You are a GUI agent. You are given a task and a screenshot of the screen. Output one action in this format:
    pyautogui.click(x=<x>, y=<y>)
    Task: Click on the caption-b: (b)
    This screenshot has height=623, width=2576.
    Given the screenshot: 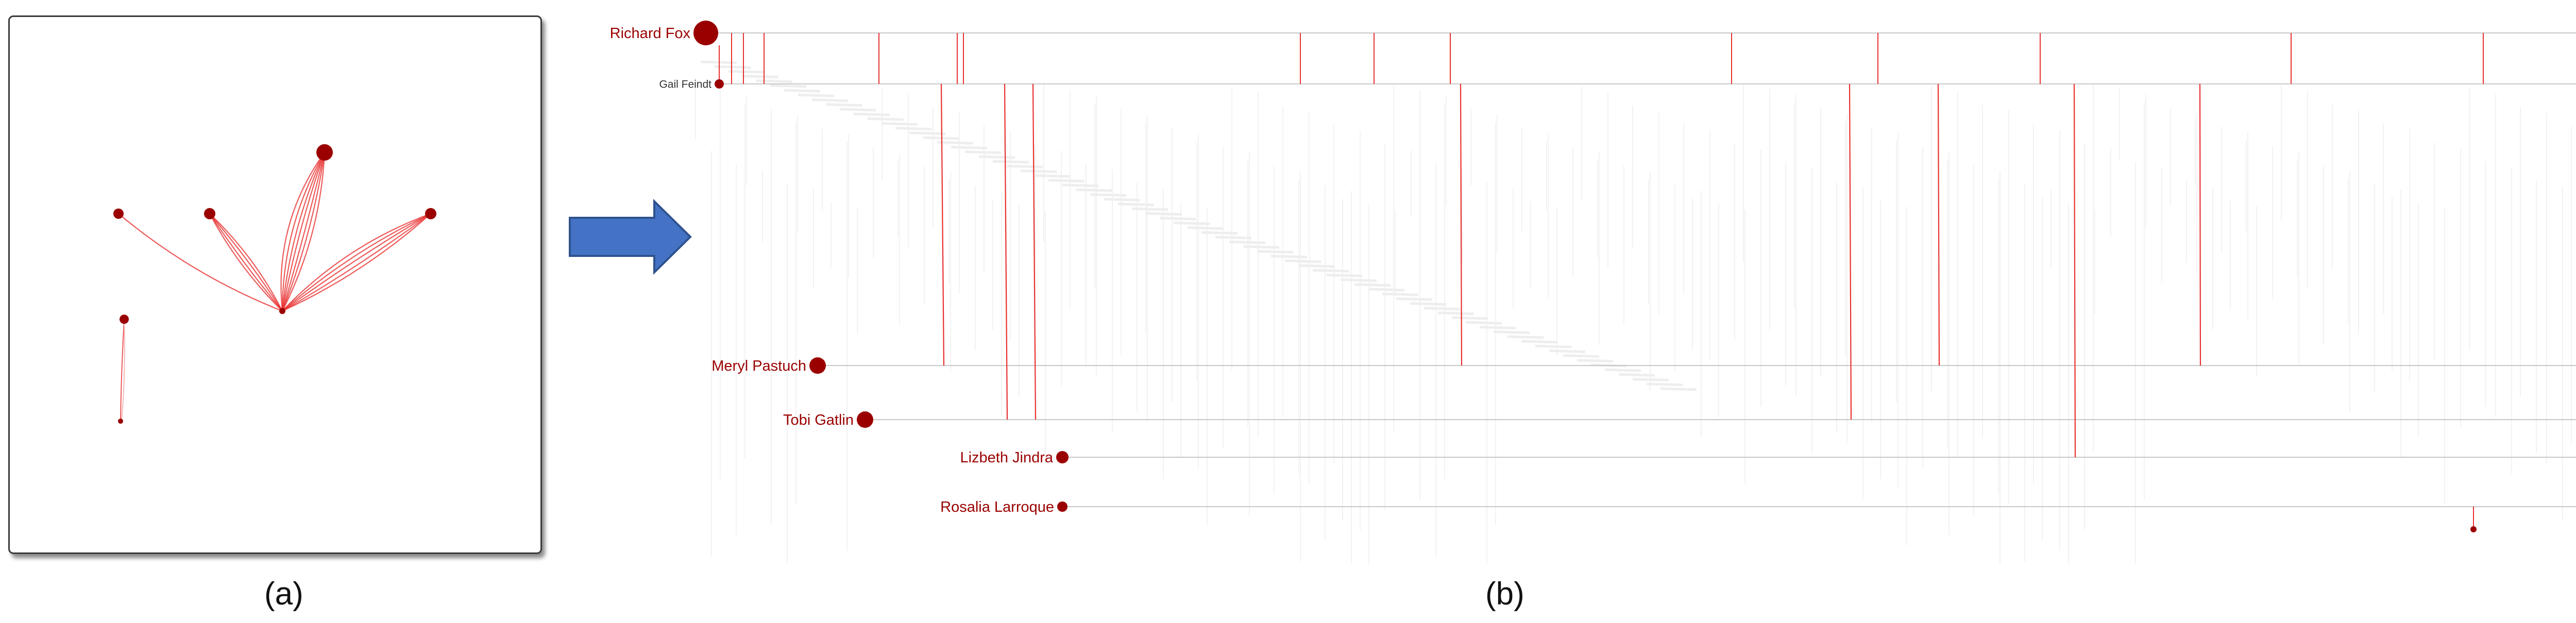 What is the action you would take?
    pyautogui.click(x=1504, y=594)
    